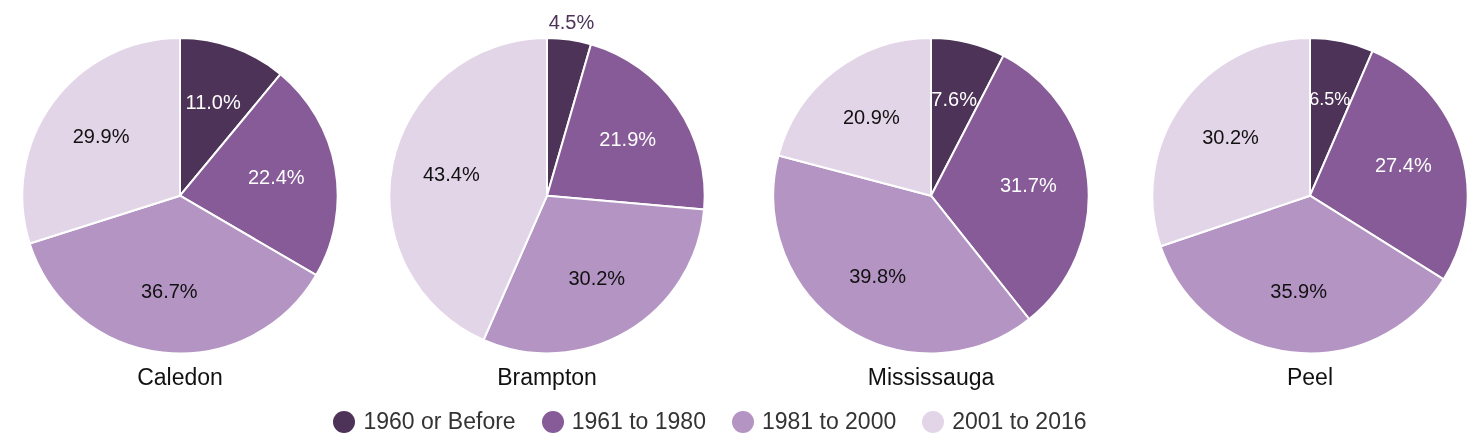 This screenshot has width=1478, height=441. Describe the element at coordinates (954, 99) in the screenshot. I see `data-label: 7.6%` at that location.